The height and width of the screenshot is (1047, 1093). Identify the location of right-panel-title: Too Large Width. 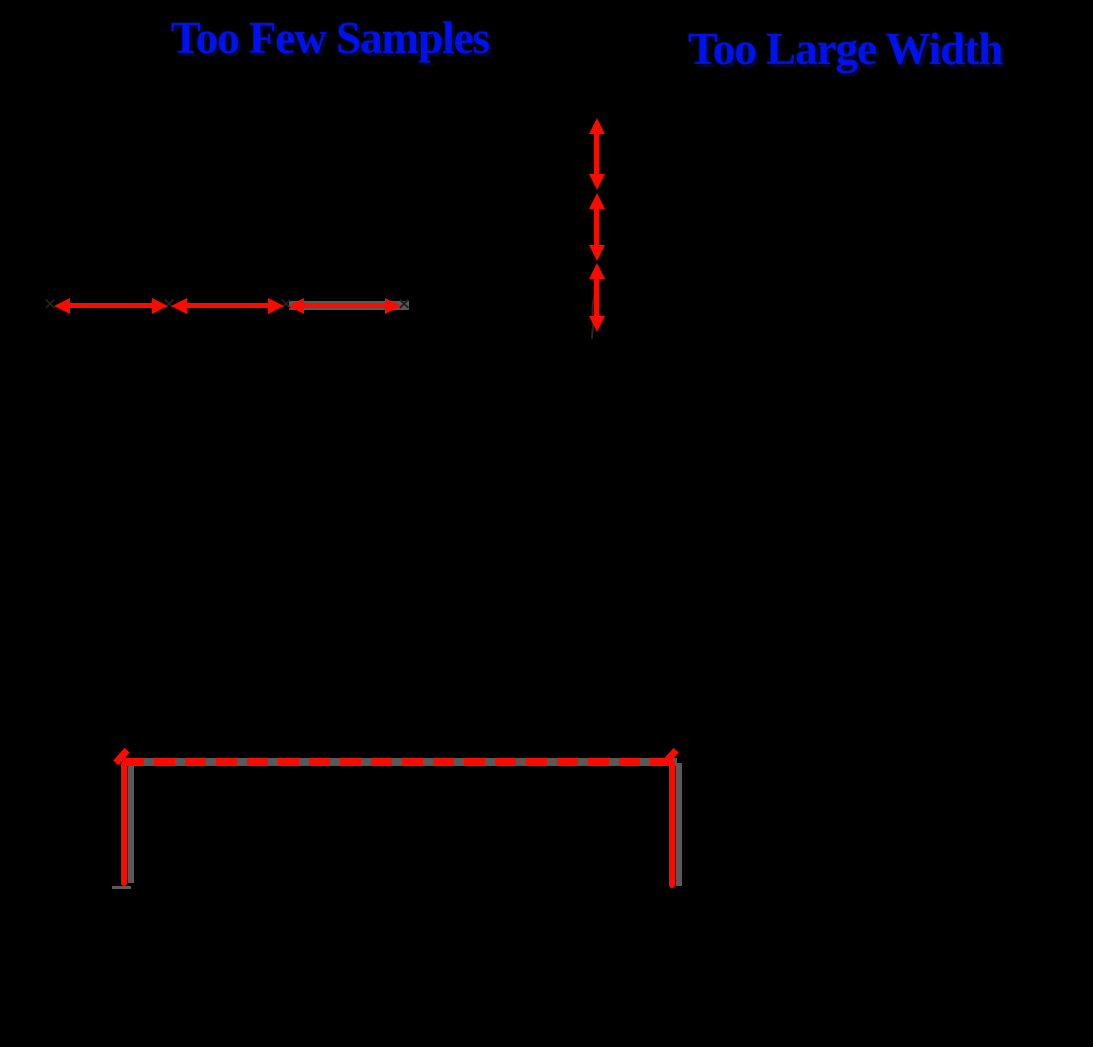
(845, 49).